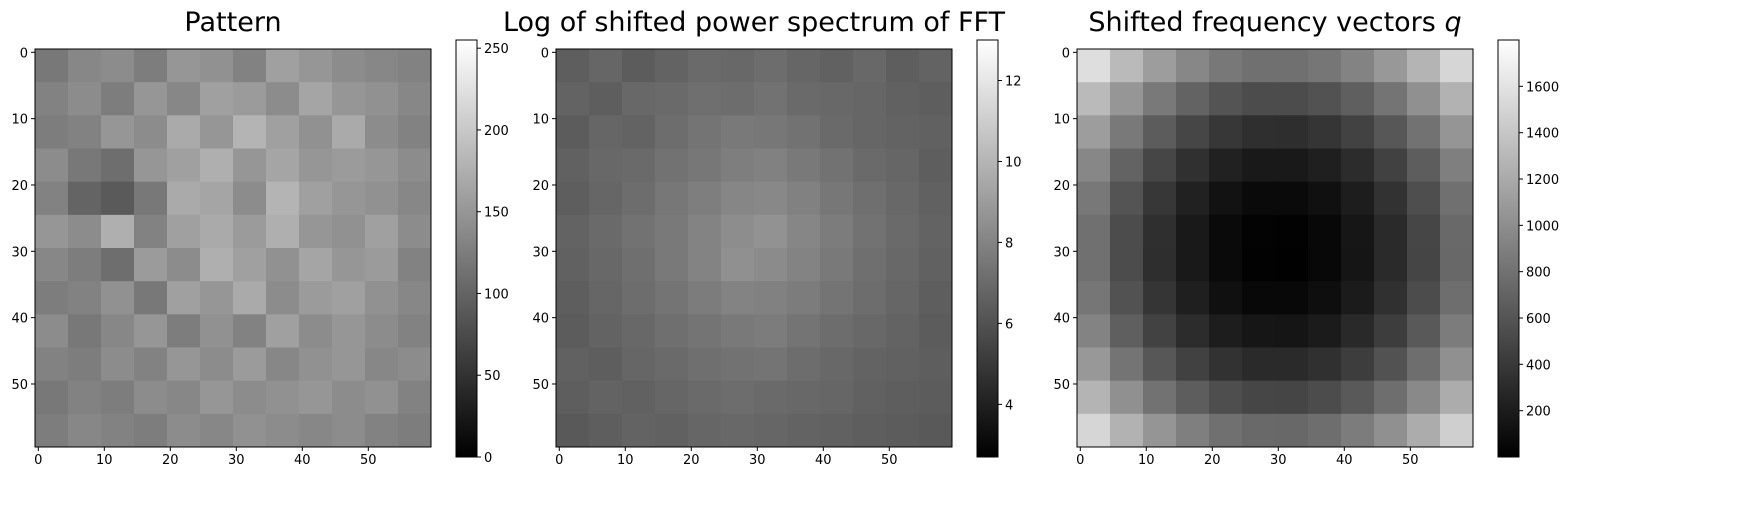  Describe the element at coordinates (1542, 87) in the screenshot. I see `colorbar-tick-label: 1600` at that location.